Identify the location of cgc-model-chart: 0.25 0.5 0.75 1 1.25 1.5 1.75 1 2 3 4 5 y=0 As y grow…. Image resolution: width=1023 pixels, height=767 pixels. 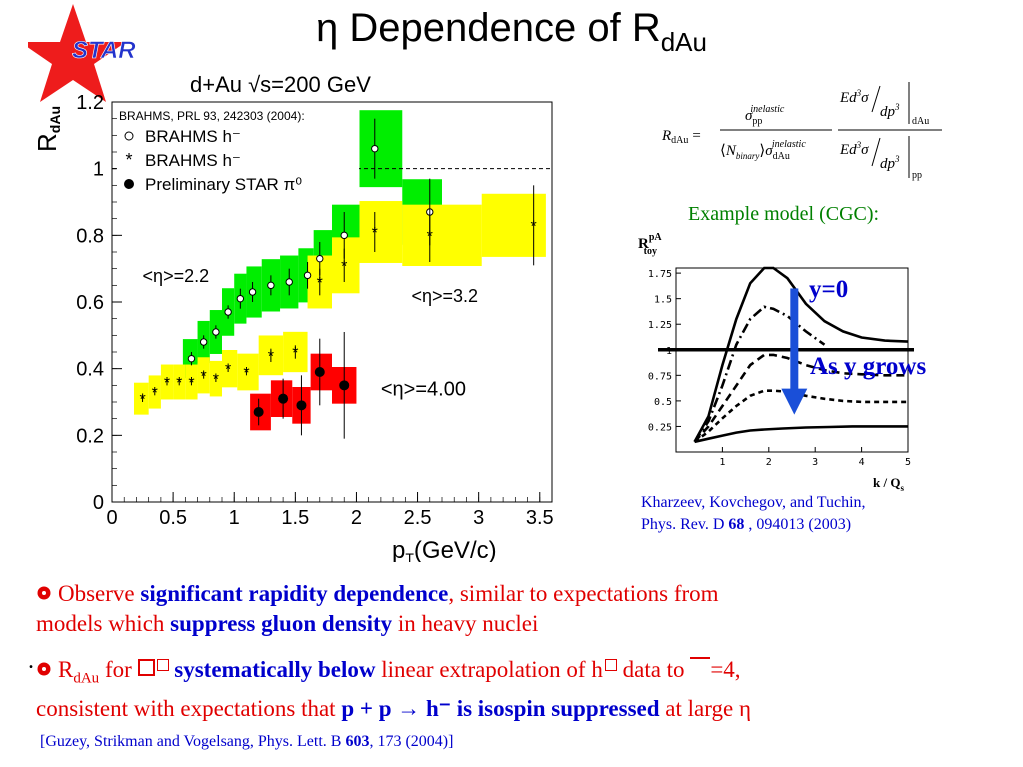
(782, 362).